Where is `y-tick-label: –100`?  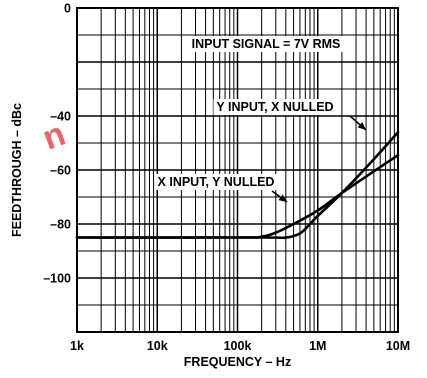
y-tick-label: –100 is located at coordinates (57, 279).